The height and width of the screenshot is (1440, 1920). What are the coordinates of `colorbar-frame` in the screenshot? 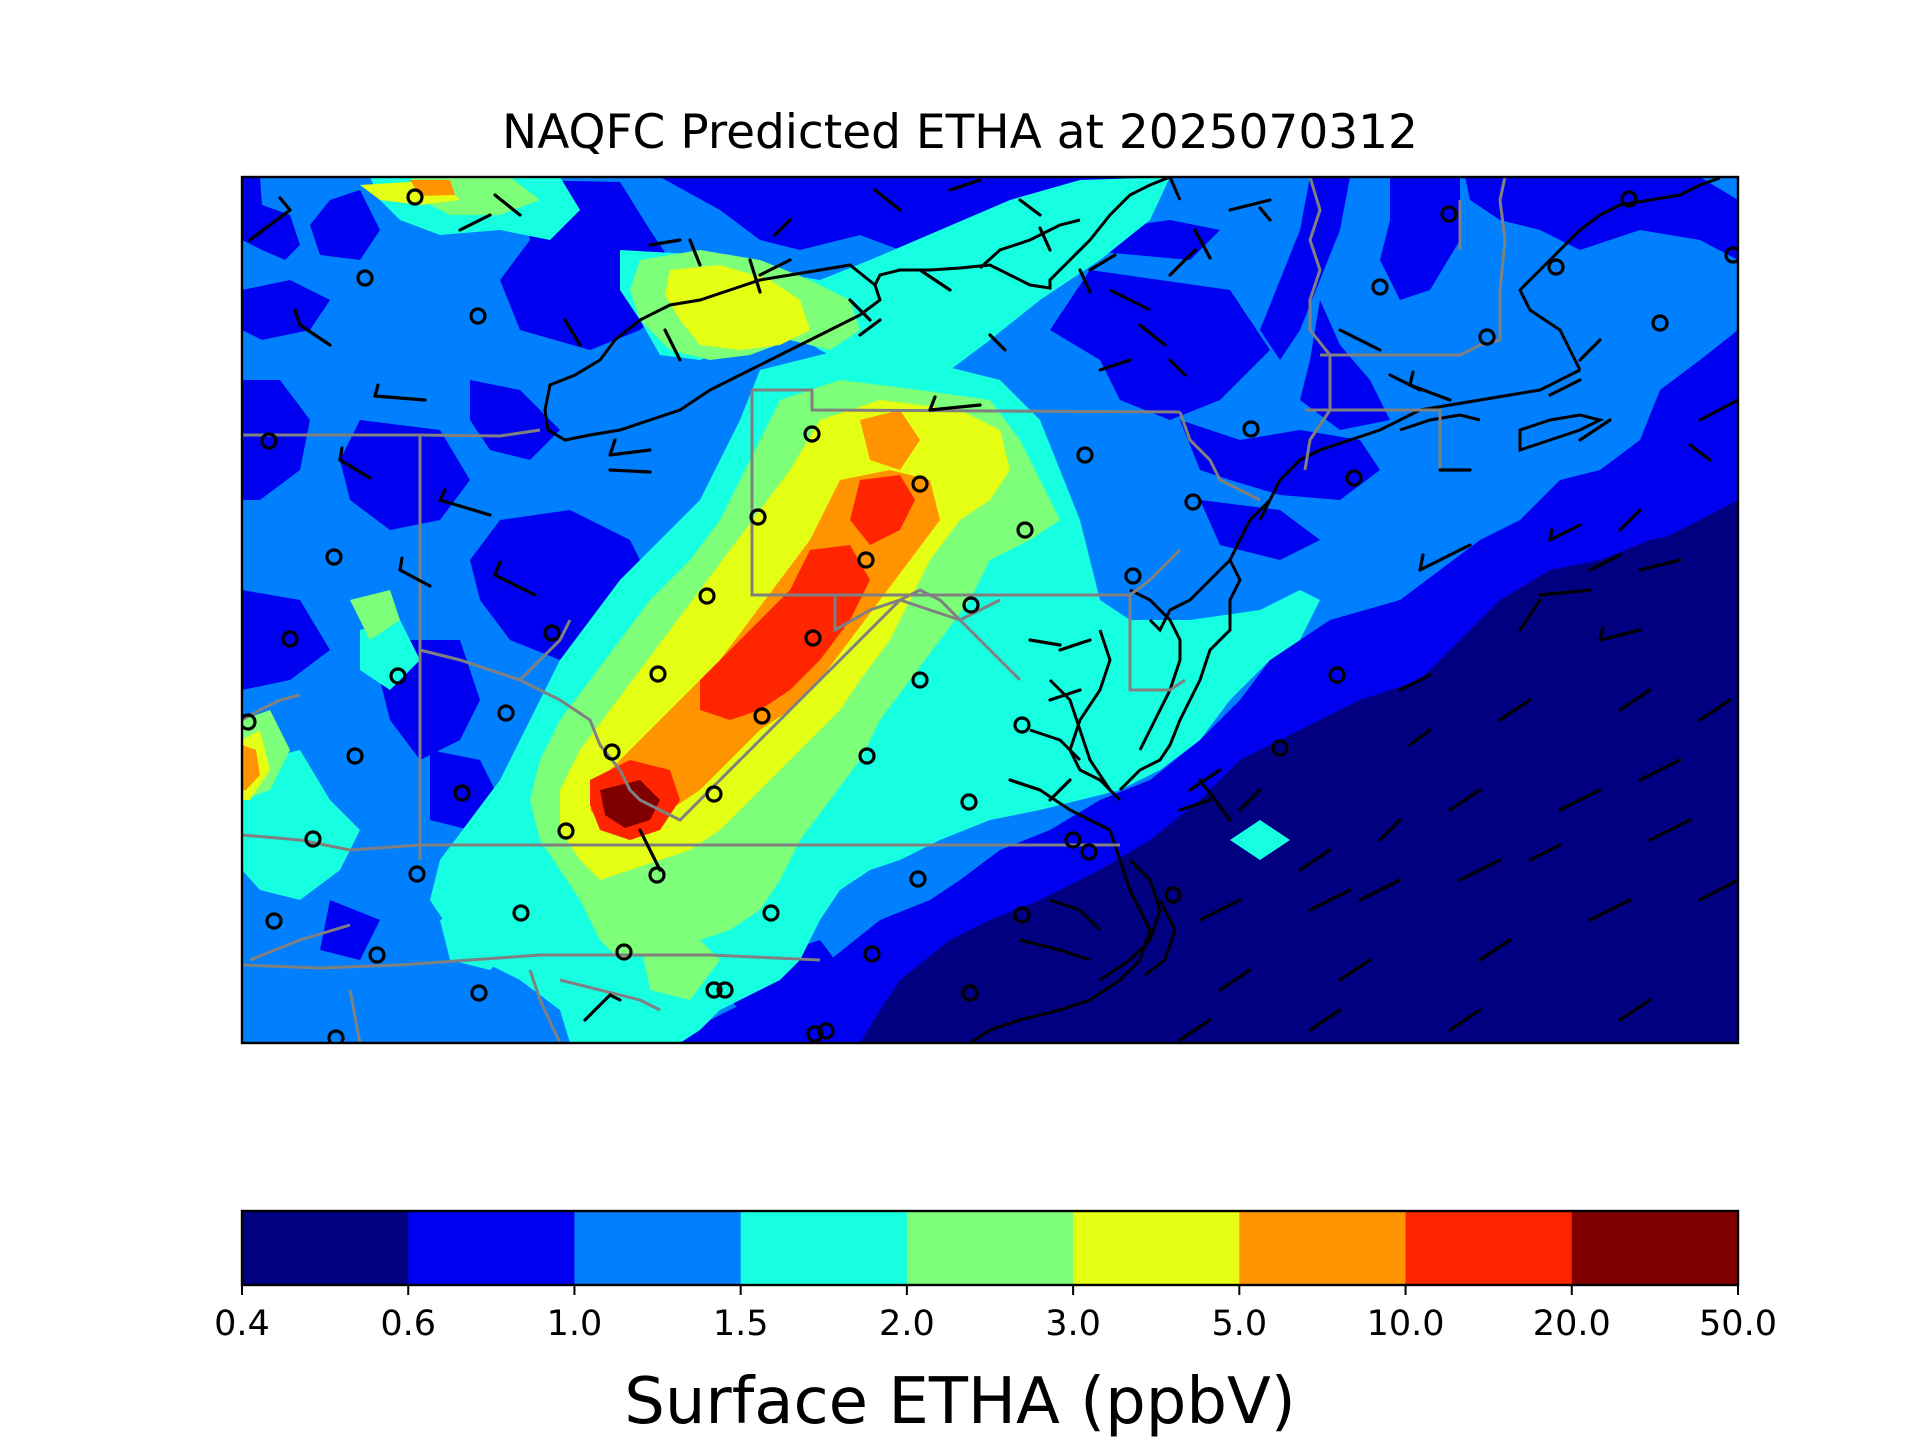 It's located at (990, 1248).